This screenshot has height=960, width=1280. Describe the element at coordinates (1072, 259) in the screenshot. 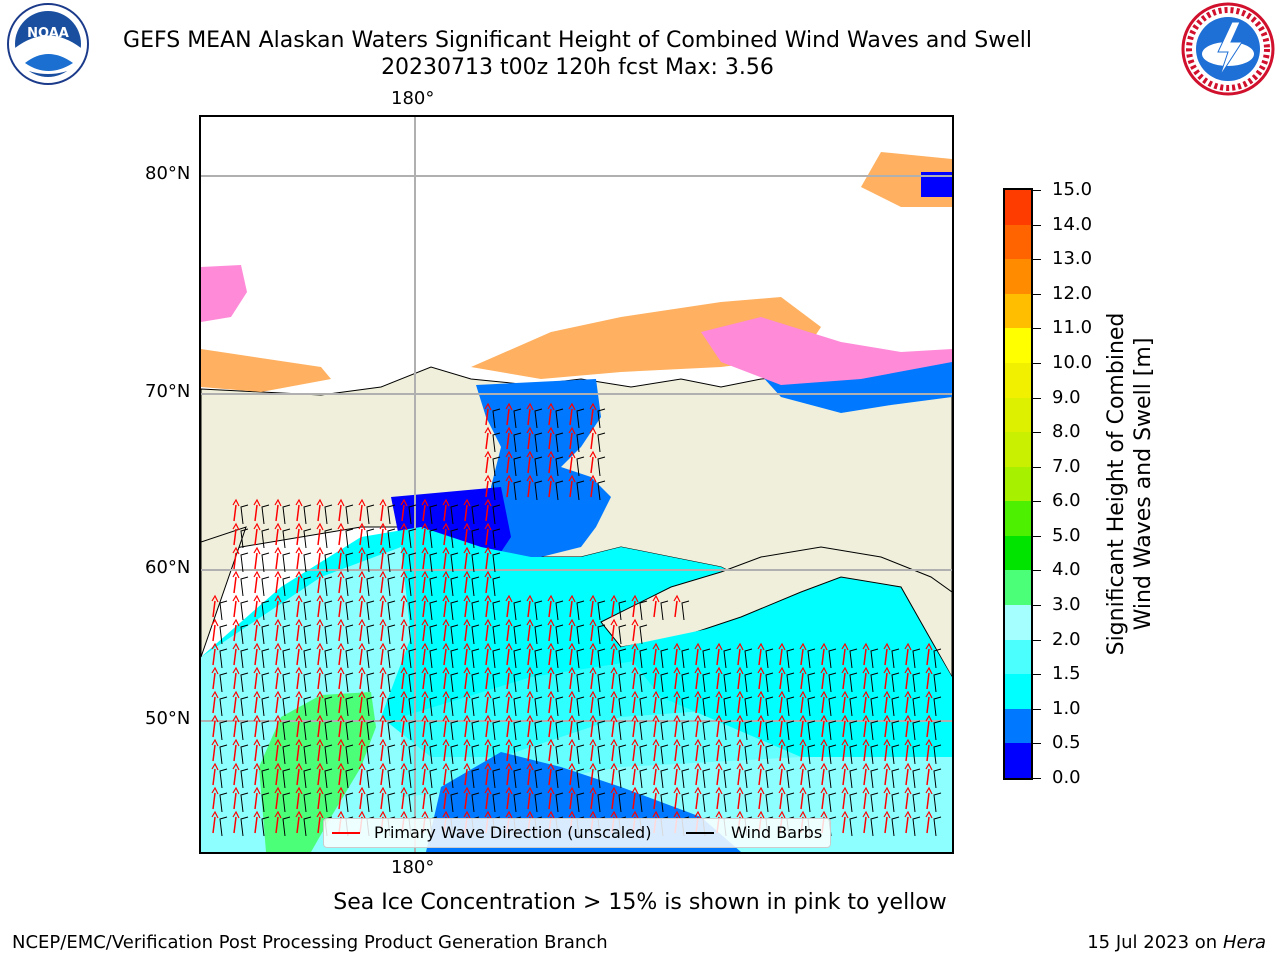

I see `colorbar-tick-label: 13.0` at that location.